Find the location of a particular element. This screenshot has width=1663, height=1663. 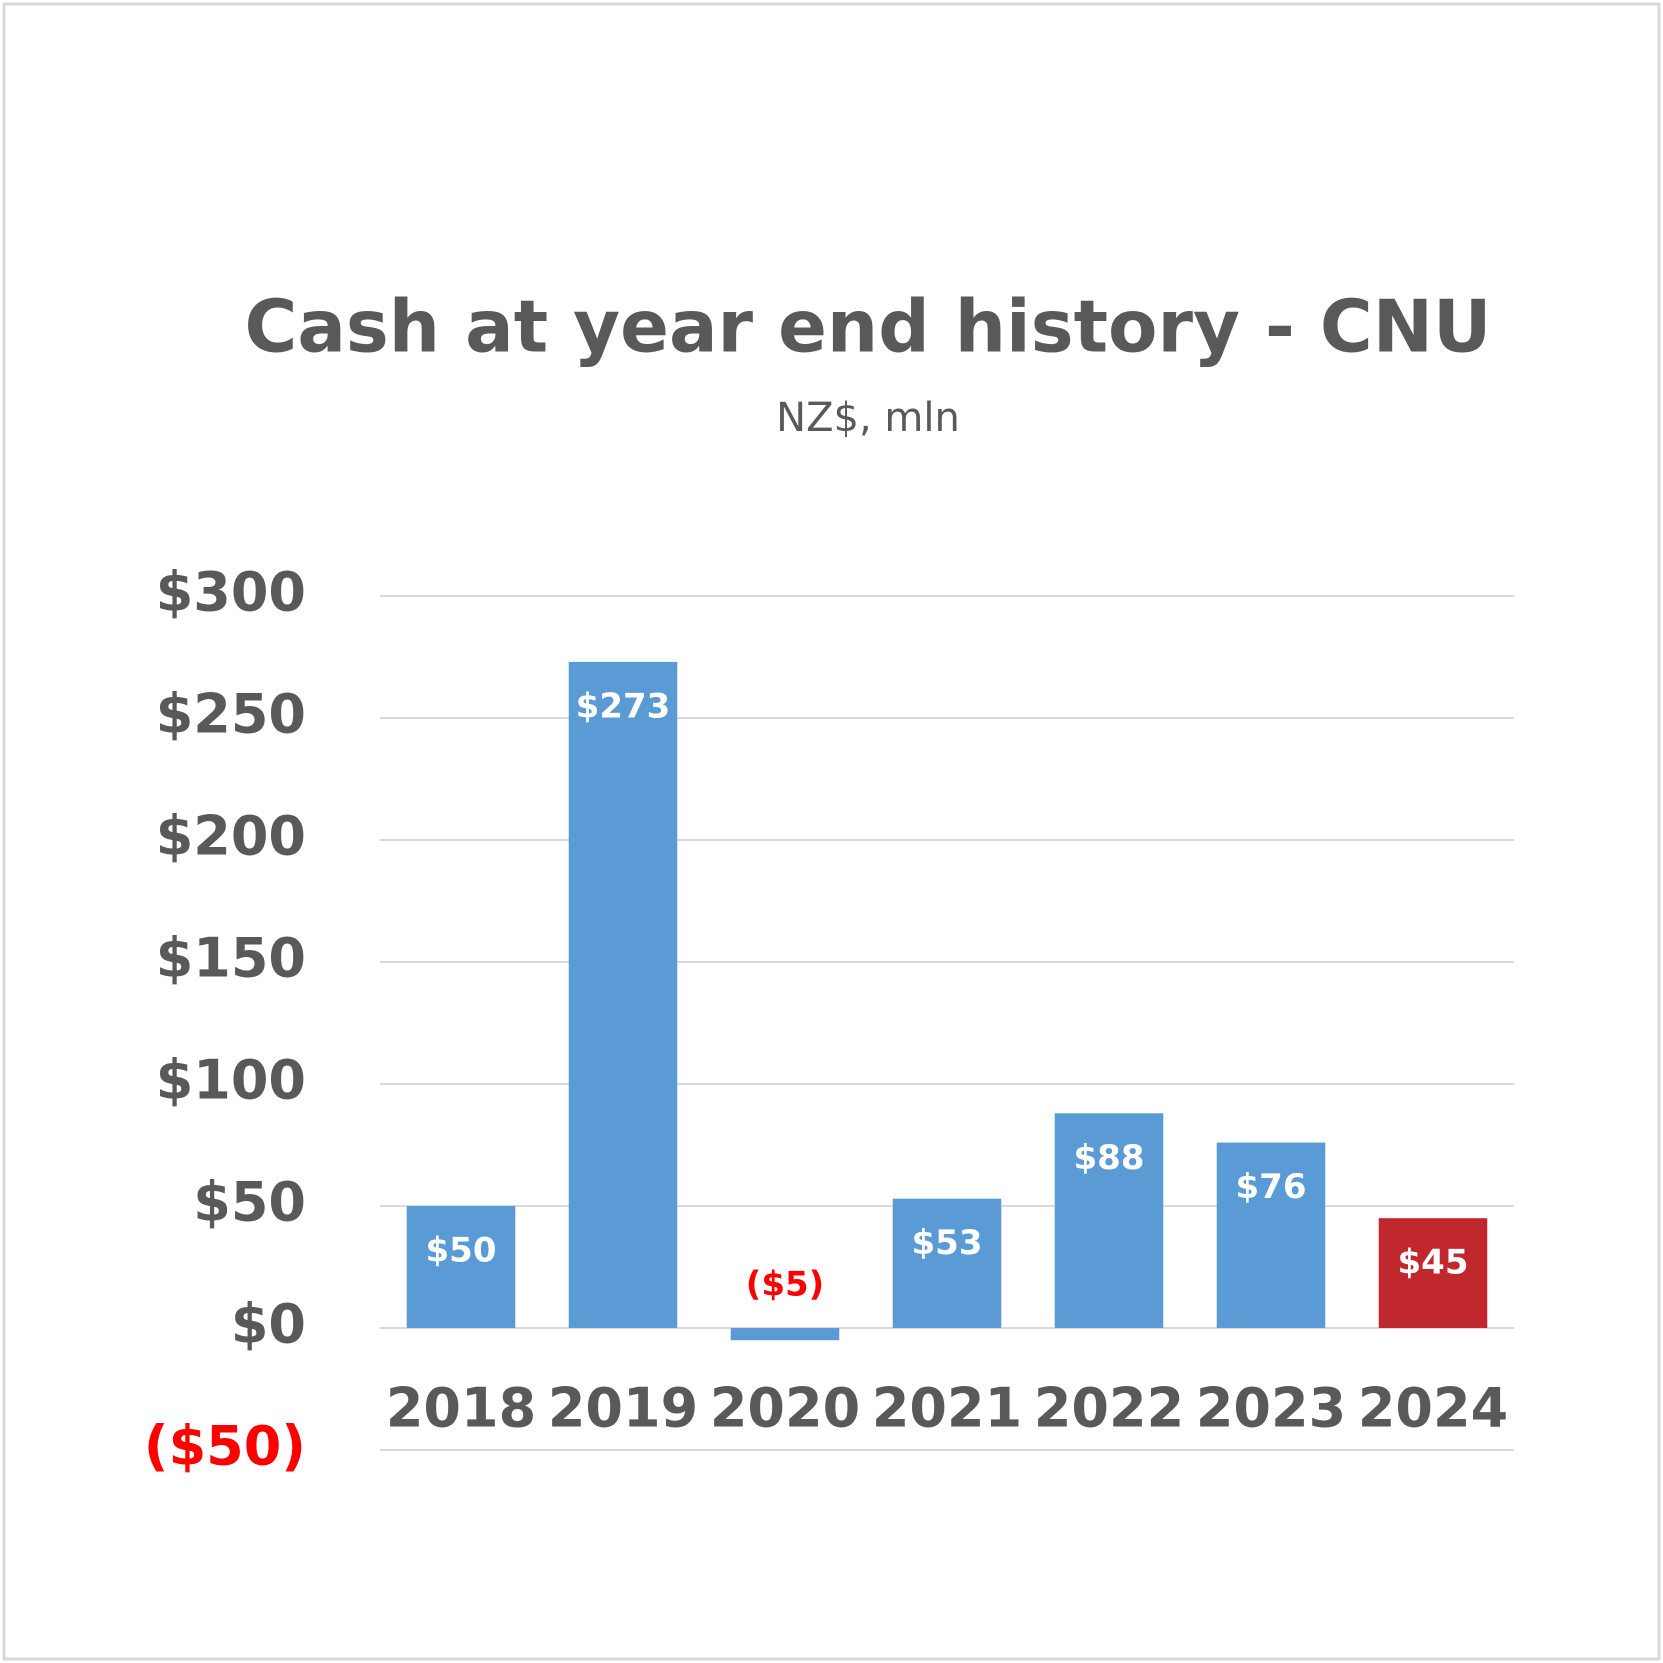

y-tick-label: ($50) is located at coordinates (225, 1446).